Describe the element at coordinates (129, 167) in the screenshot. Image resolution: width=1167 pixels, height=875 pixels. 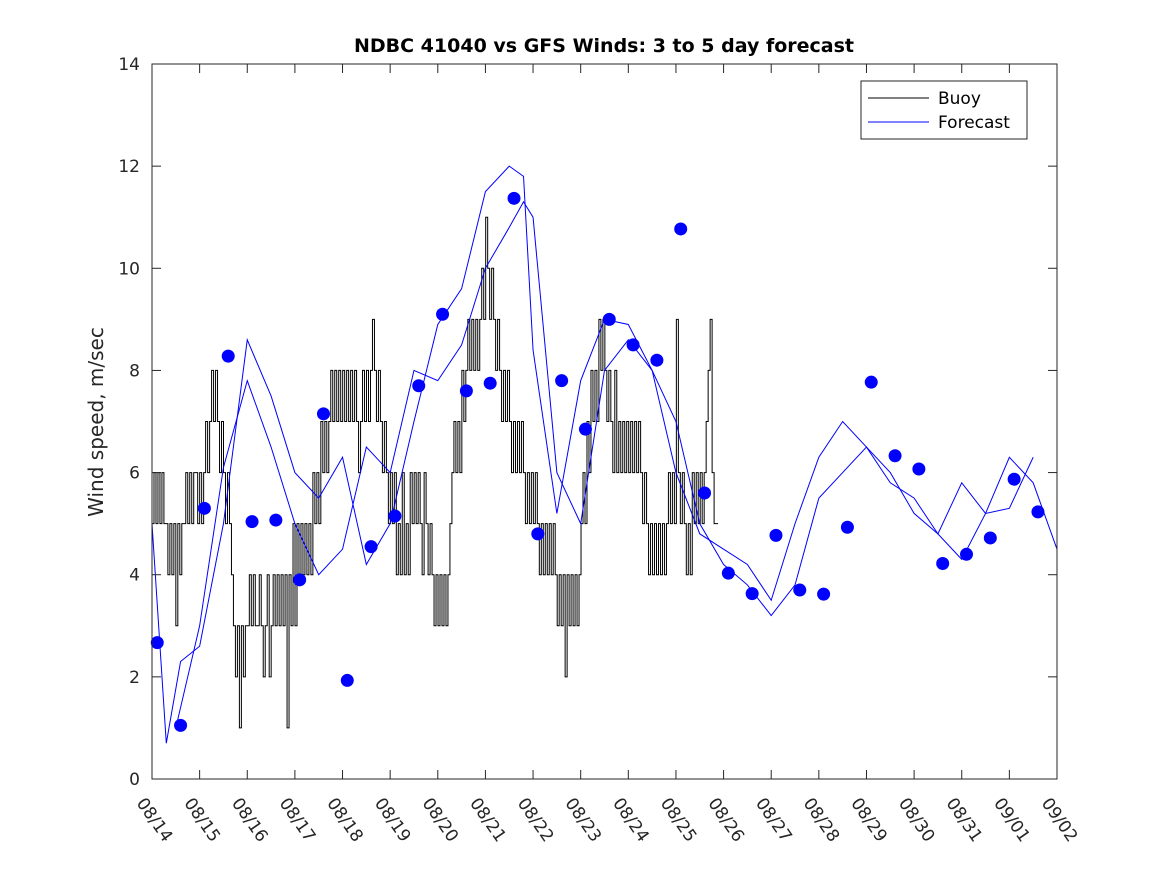
I see `y-tick-label: 12` at that location.